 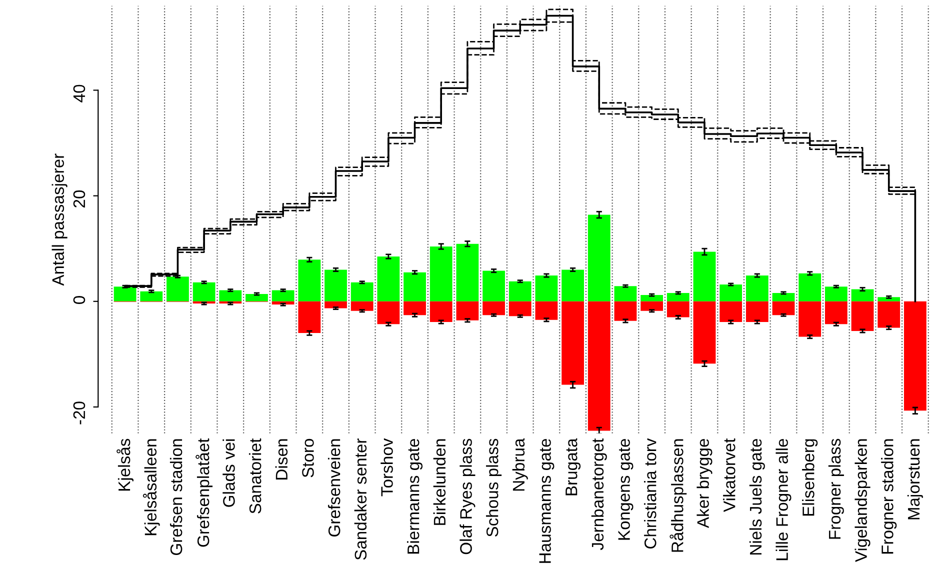 I want to click on x-tick-label: Aker brygge, so click(x=704, y=483).